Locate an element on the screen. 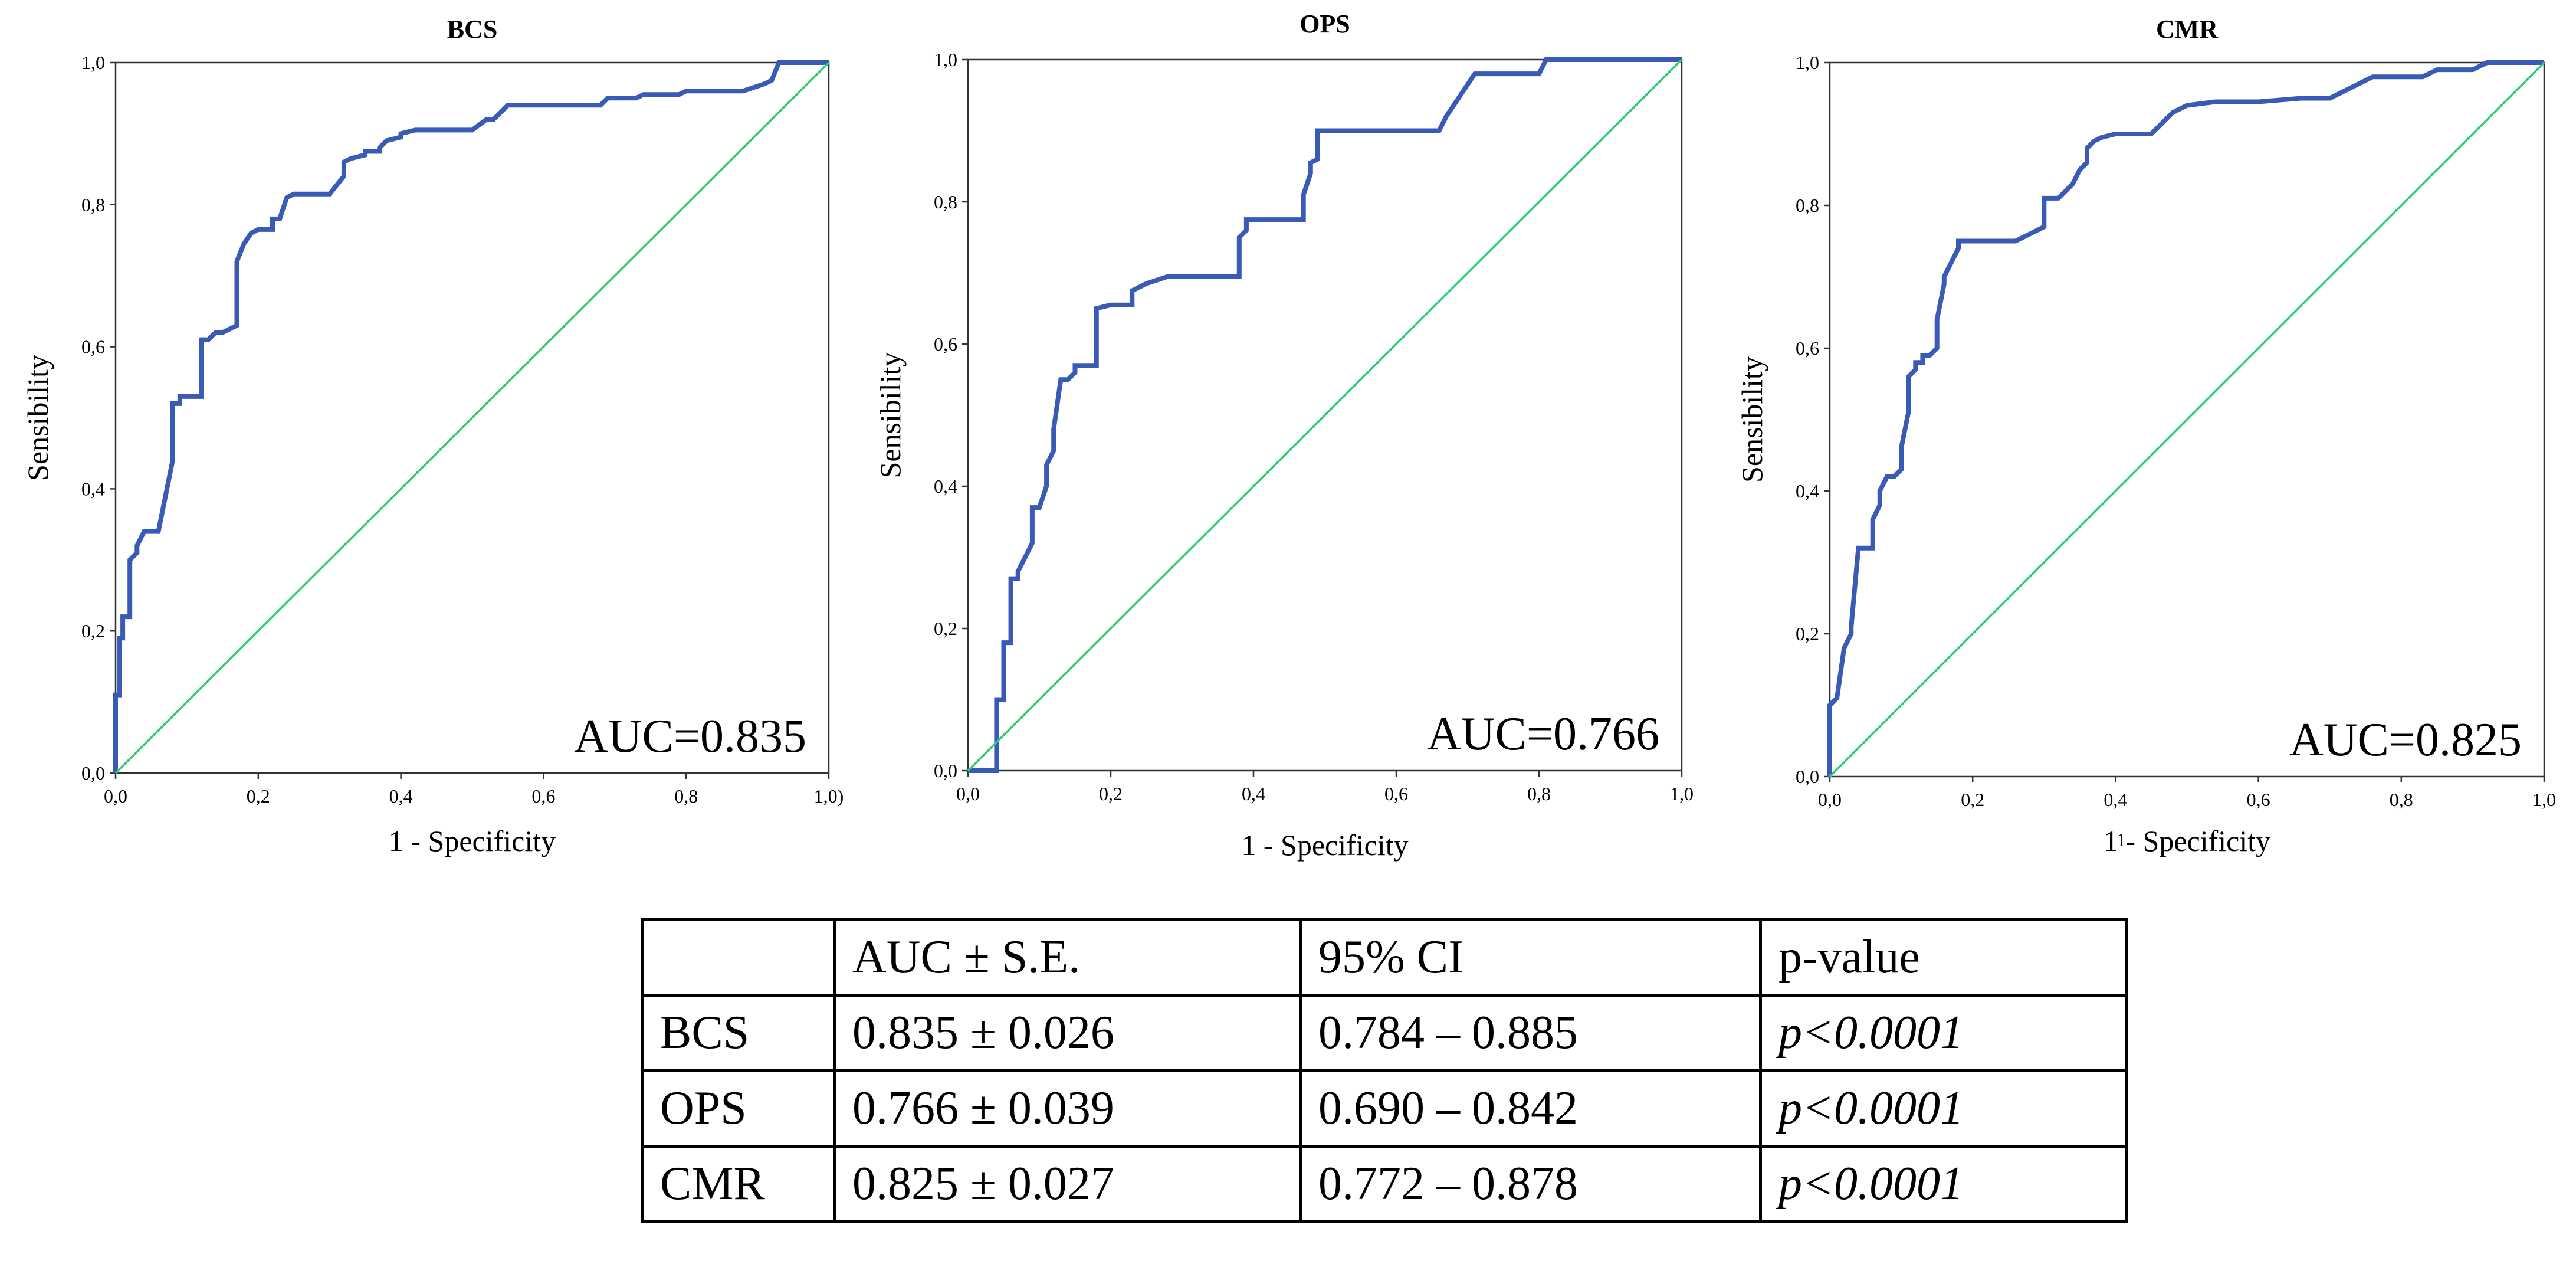  table-cell: 0.690 – 0.842 is located at coordinates (1530, 1108).